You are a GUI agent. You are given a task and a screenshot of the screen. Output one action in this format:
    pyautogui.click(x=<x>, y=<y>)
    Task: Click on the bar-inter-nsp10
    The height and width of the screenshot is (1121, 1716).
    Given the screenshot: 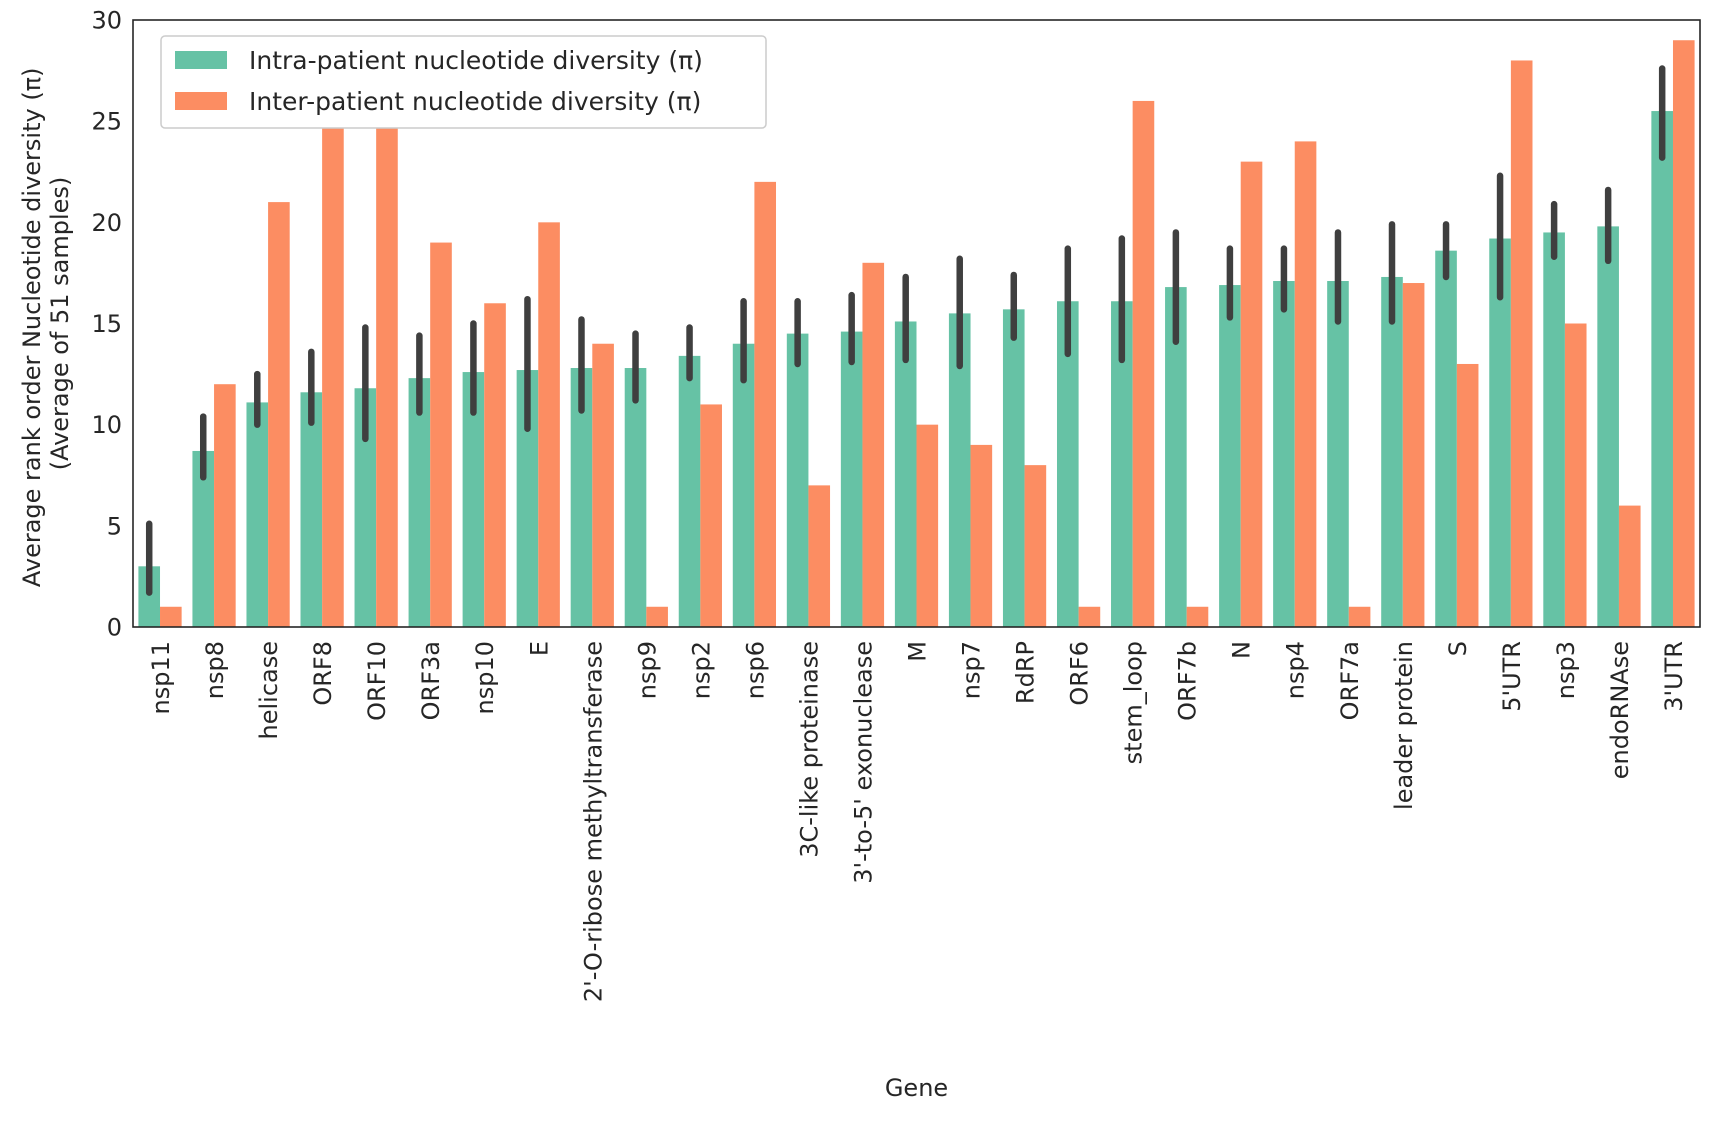 What is the action you would take?
    pyautogui.click(x=495, y=465)
    